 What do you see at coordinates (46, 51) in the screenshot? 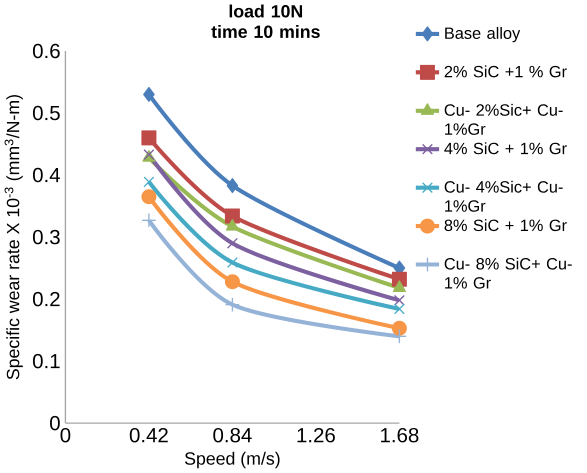
I see `y-tick-label: 0.6` at bounding box center [46, 51].